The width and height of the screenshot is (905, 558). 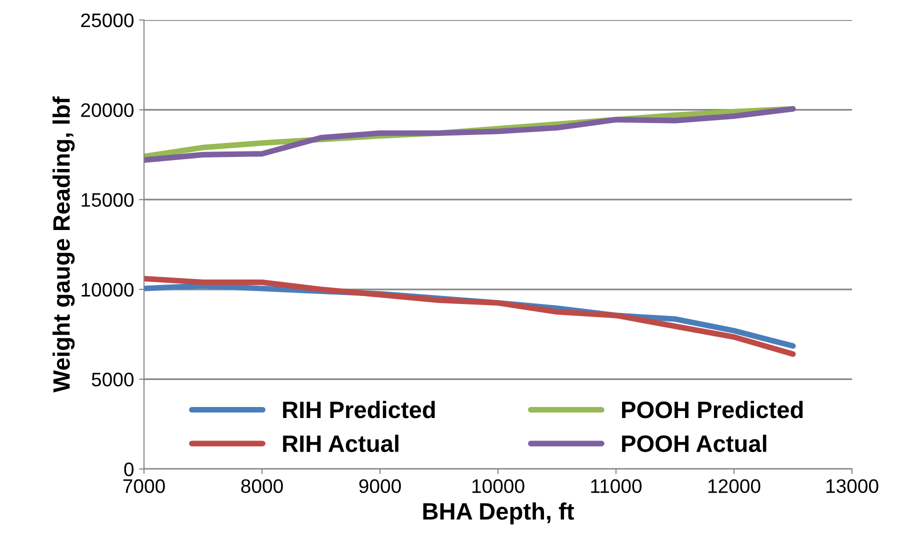 I want to click on legend-label: RIH Predicted, so click(x=359, y=409).